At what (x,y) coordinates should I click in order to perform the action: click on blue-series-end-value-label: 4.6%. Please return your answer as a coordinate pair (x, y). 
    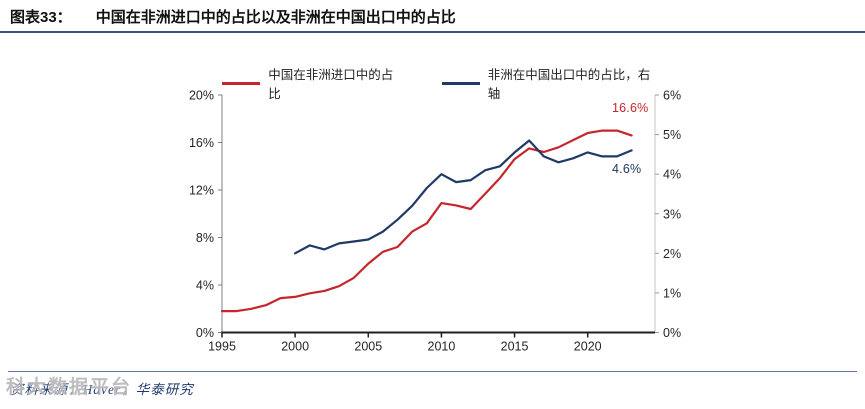
    Looking at the image, I should click on (627, 169).